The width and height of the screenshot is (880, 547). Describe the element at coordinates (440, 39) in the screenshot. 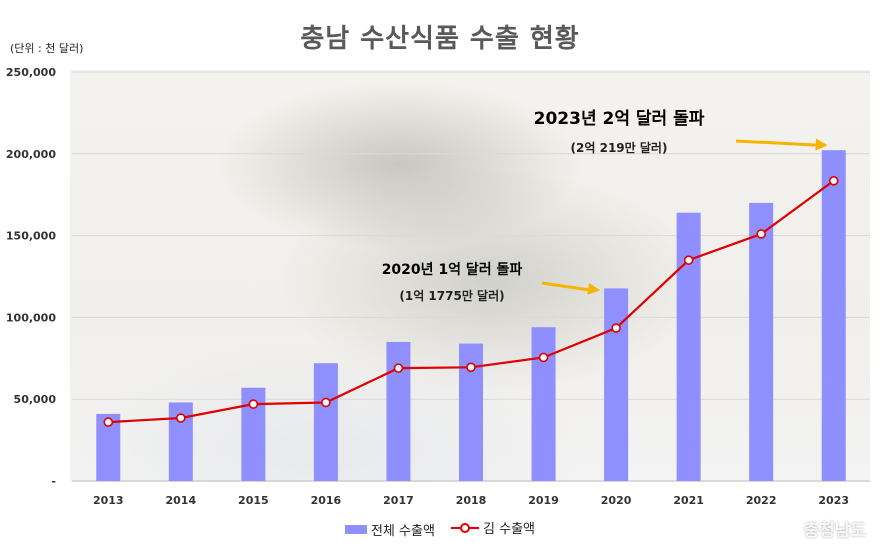

I see `chart-title: 충남 수산식품 수출 현황` at that location.